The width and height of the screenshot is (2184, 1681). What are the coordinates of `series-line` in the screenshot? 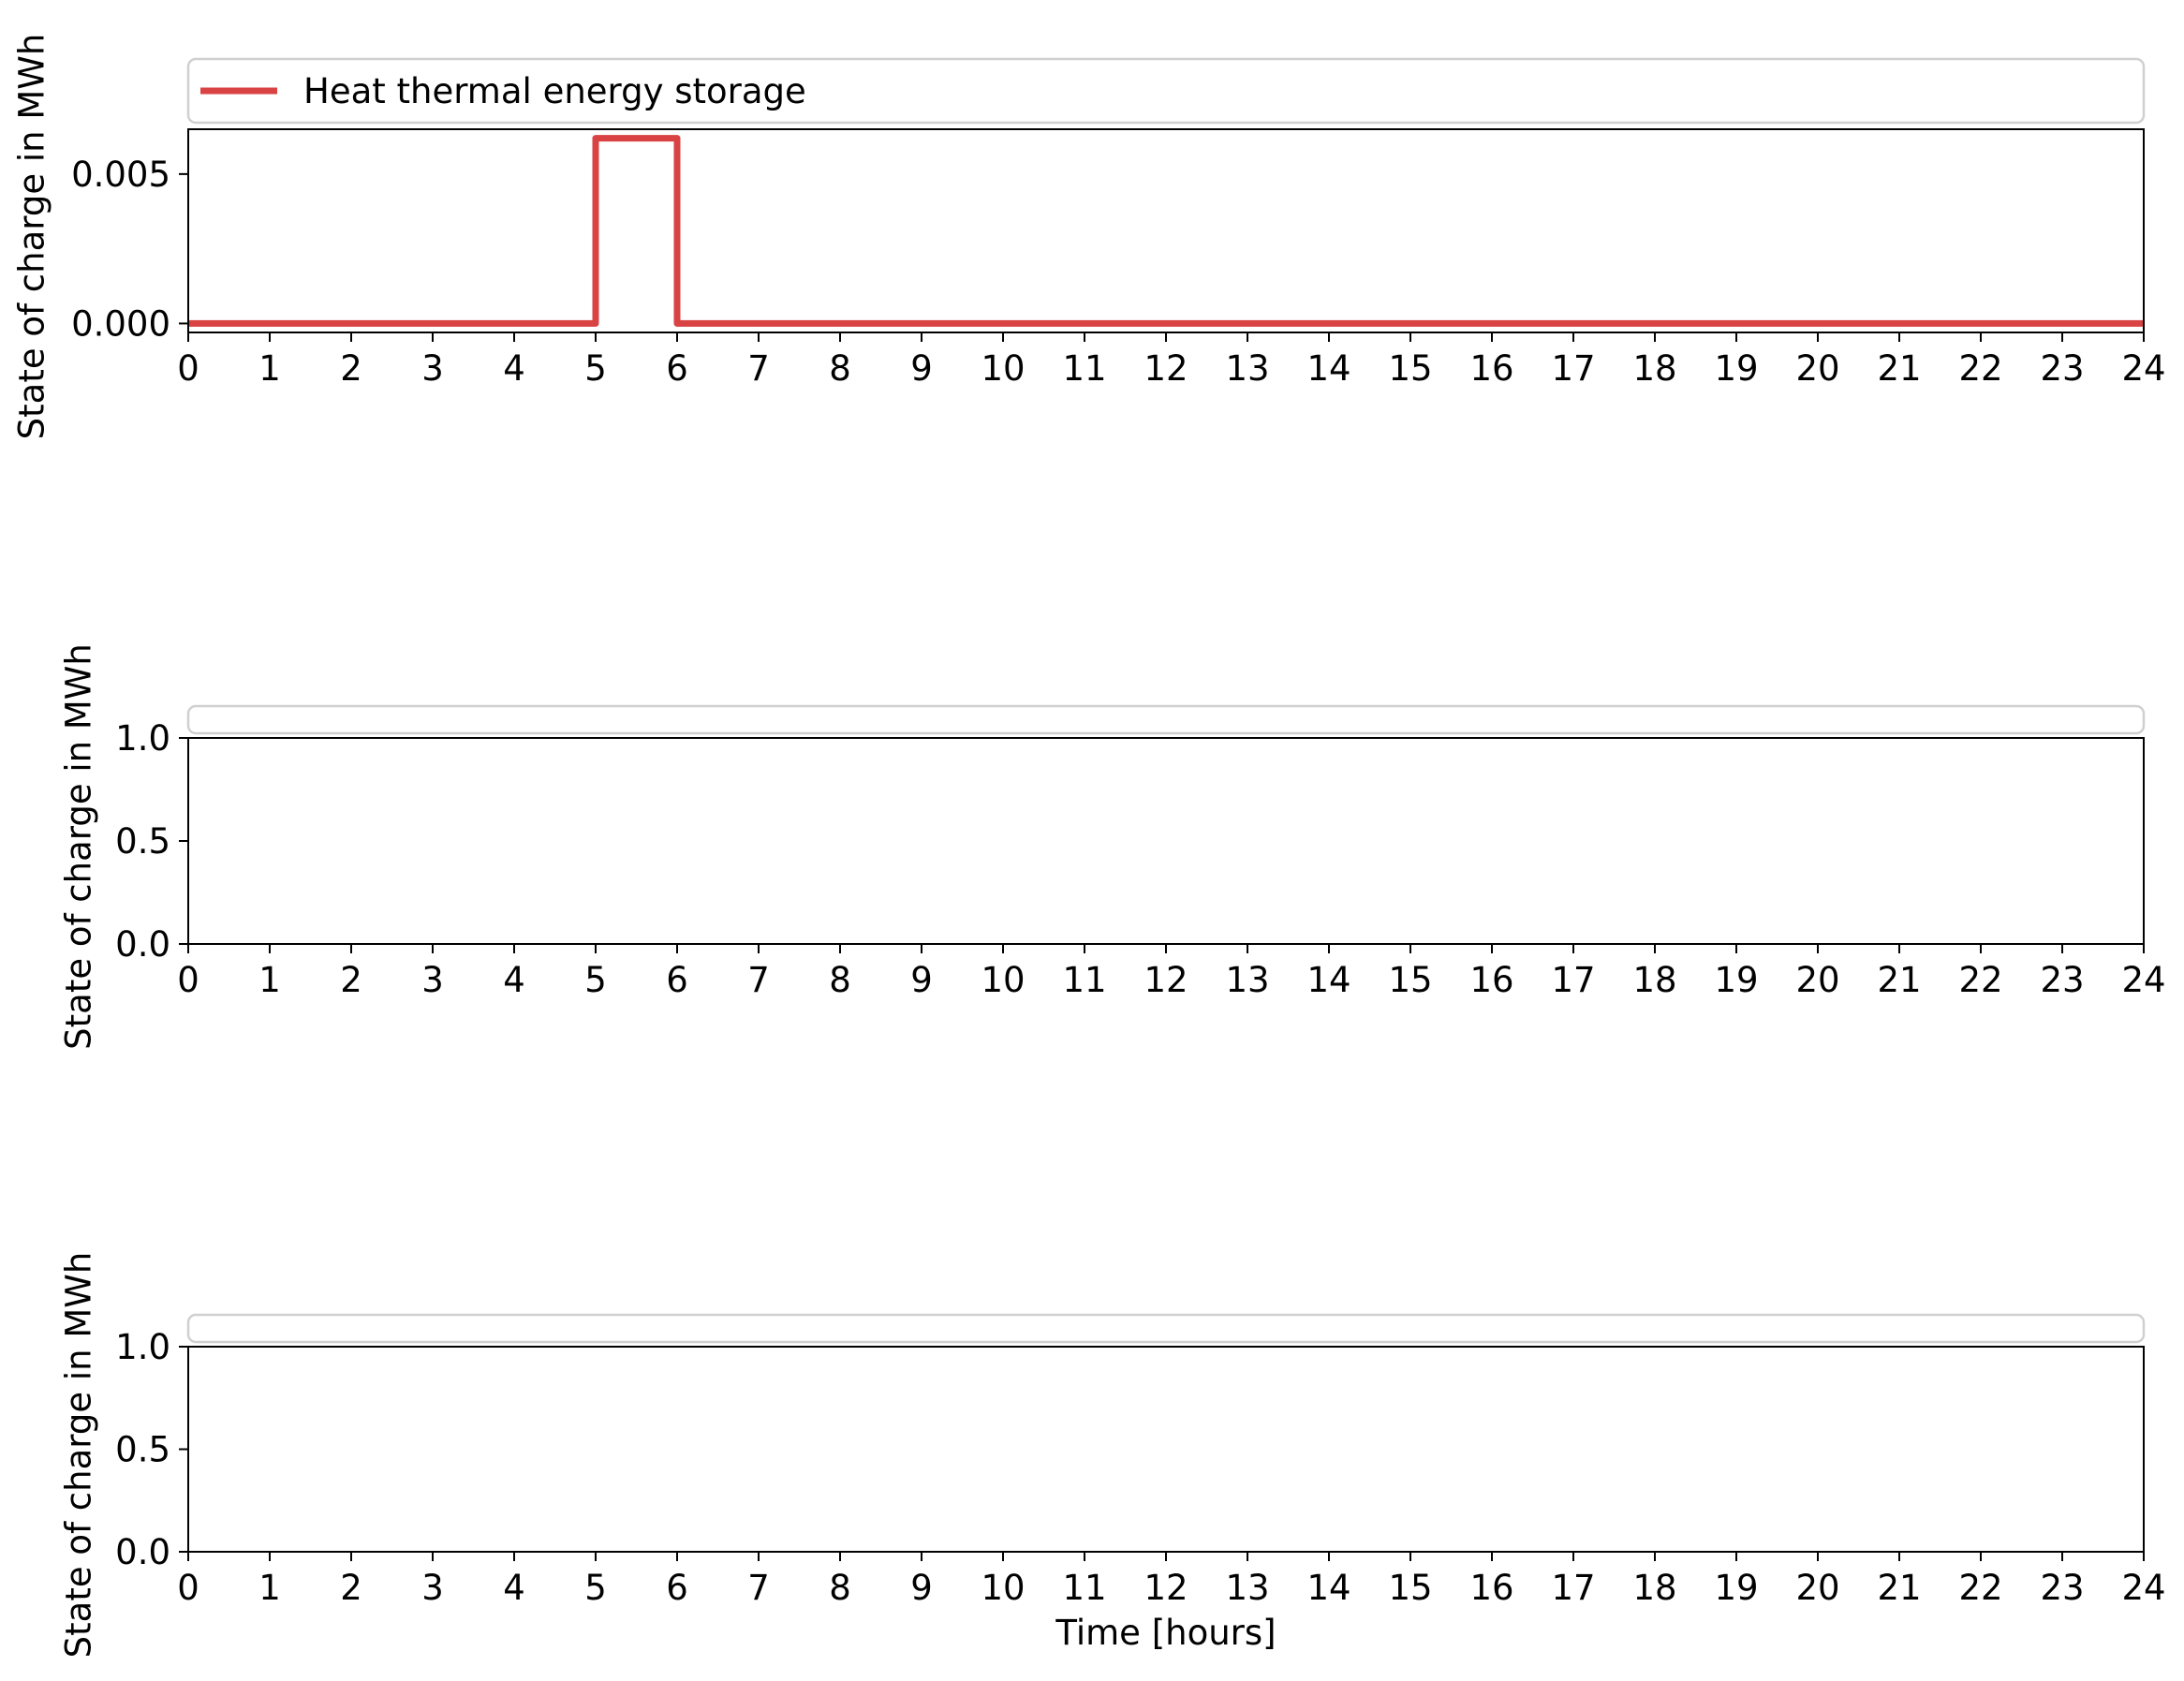 It's located at (1166, 231).